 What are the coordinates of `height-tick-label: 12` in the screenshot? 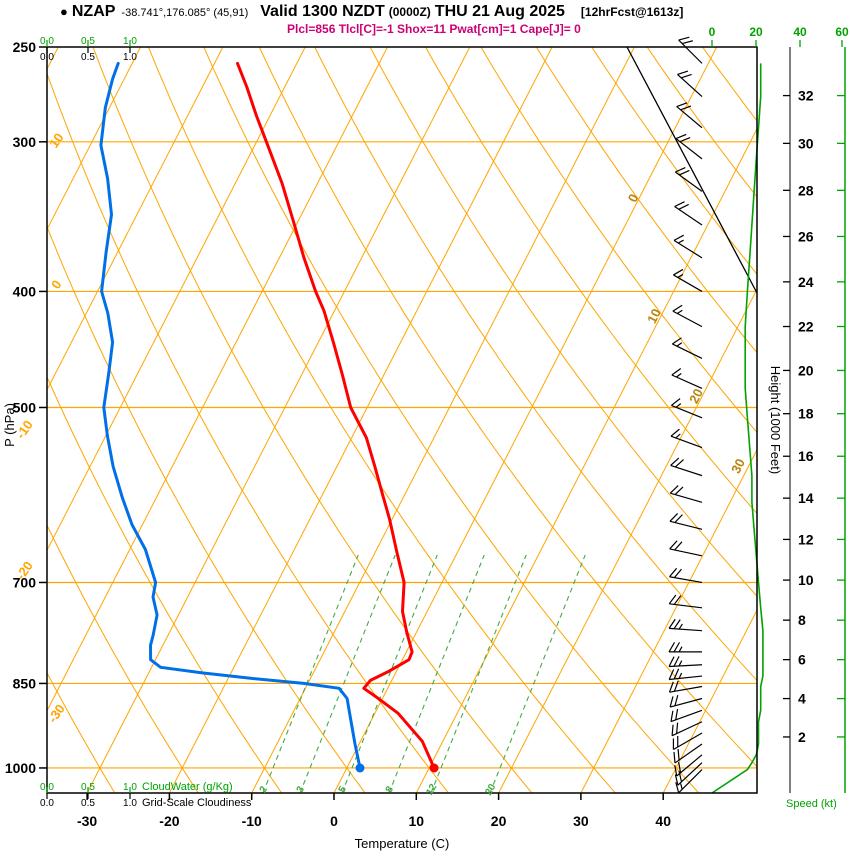 It's located at (806, 539).